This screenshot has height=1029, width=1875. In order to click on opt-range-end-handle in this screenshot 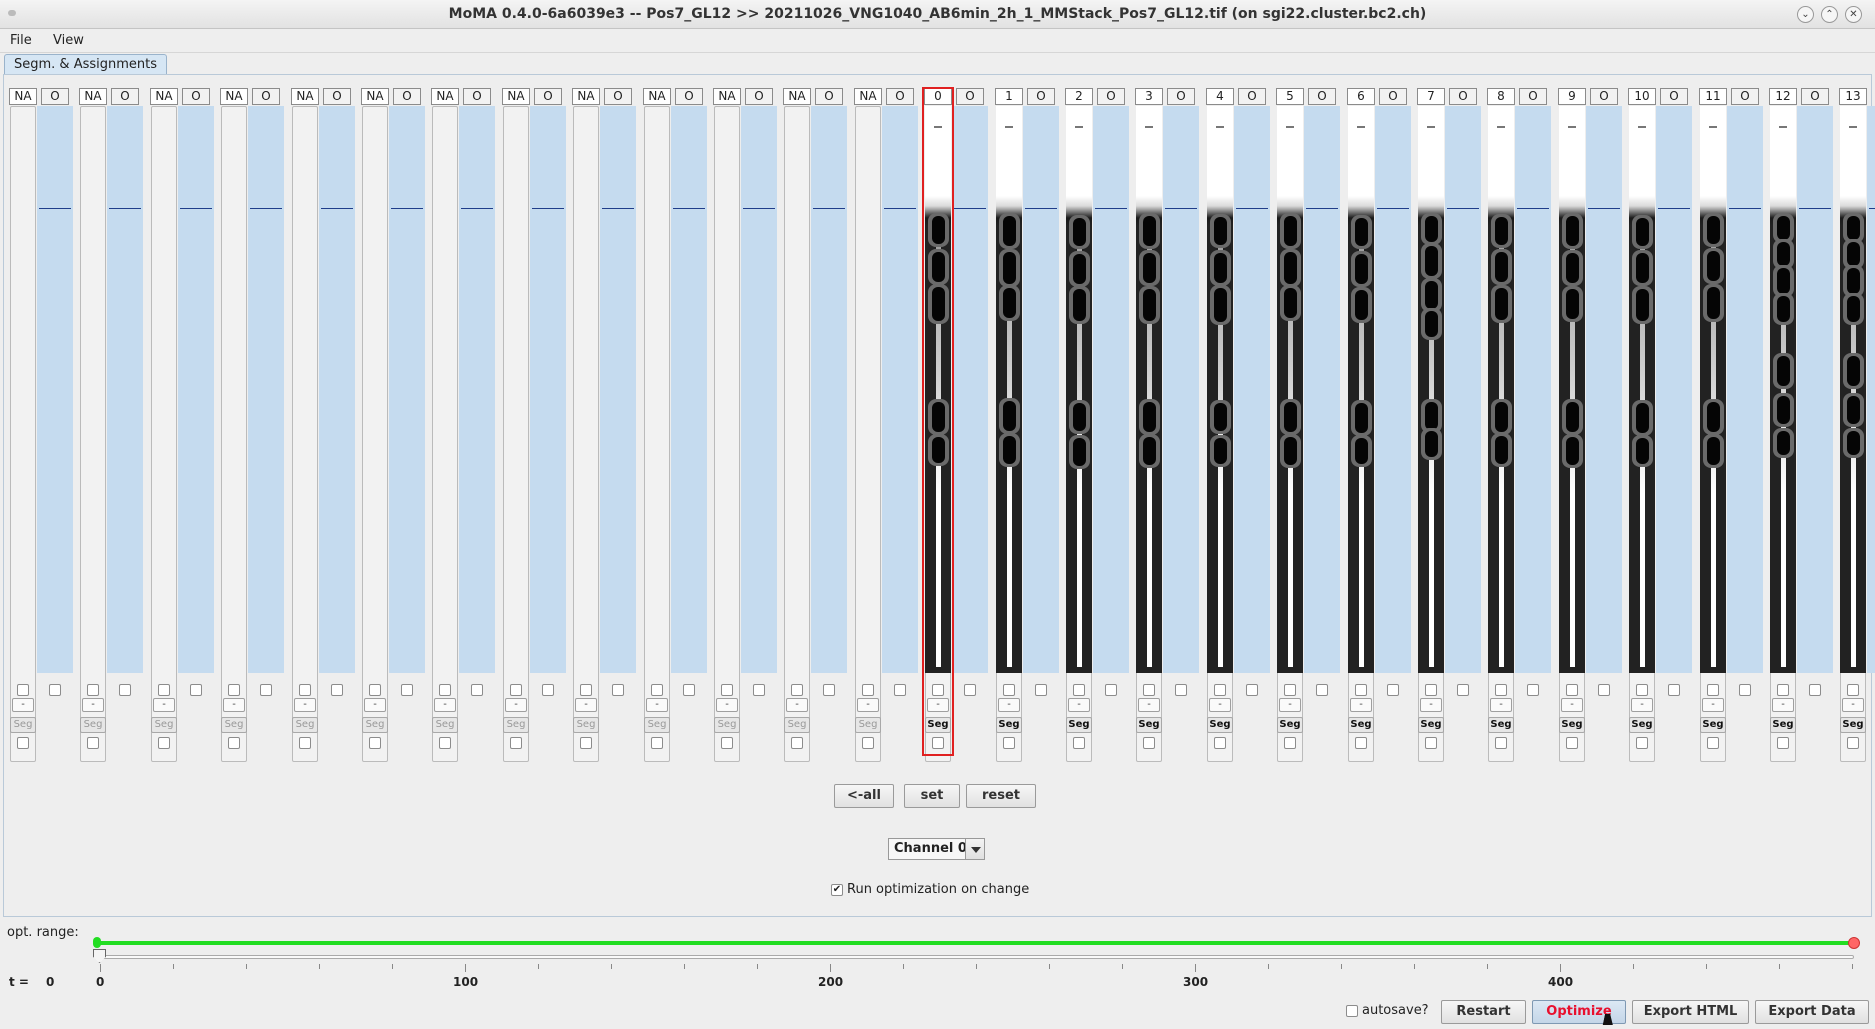, I will do `click(1854, 943)`.